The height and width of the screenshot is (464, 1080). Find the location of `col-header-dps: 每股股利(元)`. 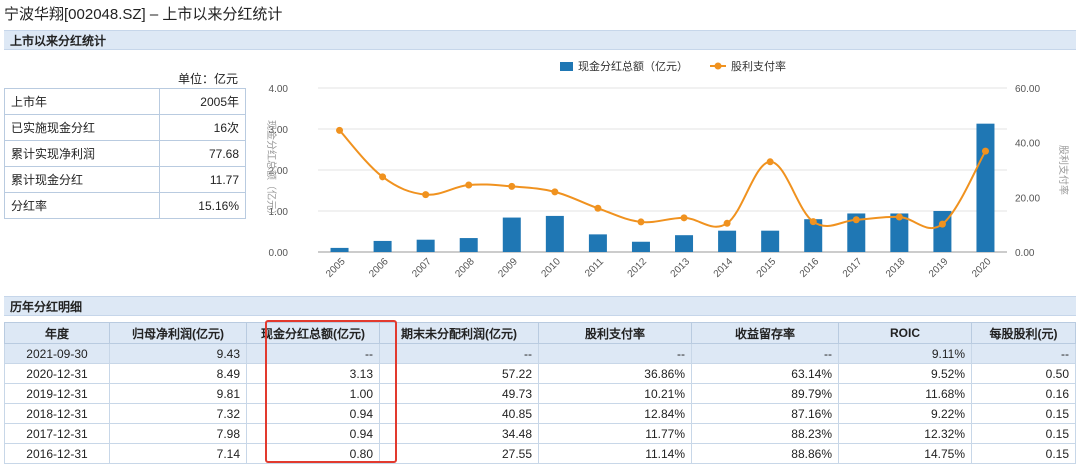

col-header-dps: 每股股利(元) is located at coordinates (1023, 333).